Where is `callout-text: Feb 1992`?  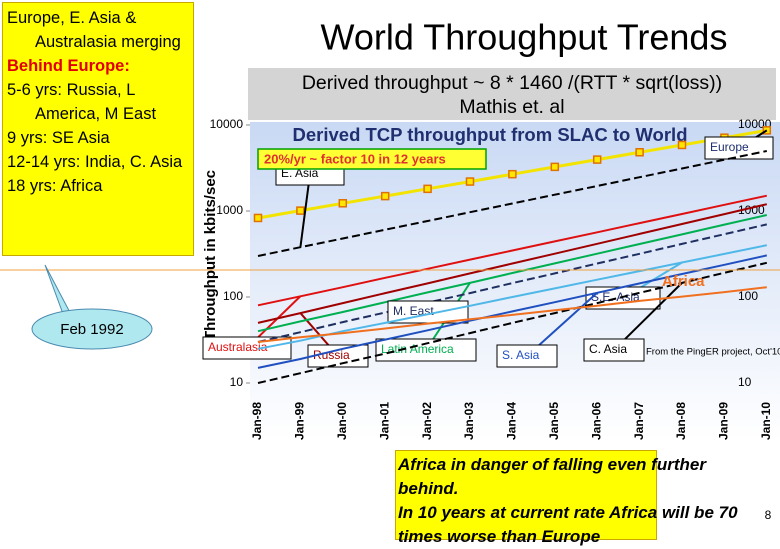
callout-text: Feb 1992 is located at coordinates (91, 329).